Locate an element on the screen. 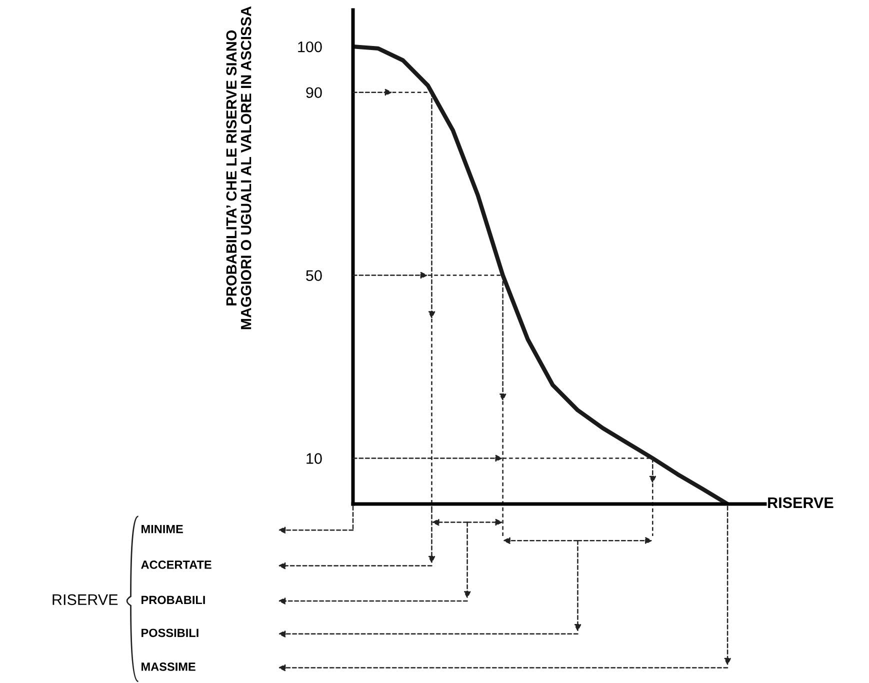 This screenshot has width=869, height=683. y-tick-label: 10 is located at coordinates (314, 458).